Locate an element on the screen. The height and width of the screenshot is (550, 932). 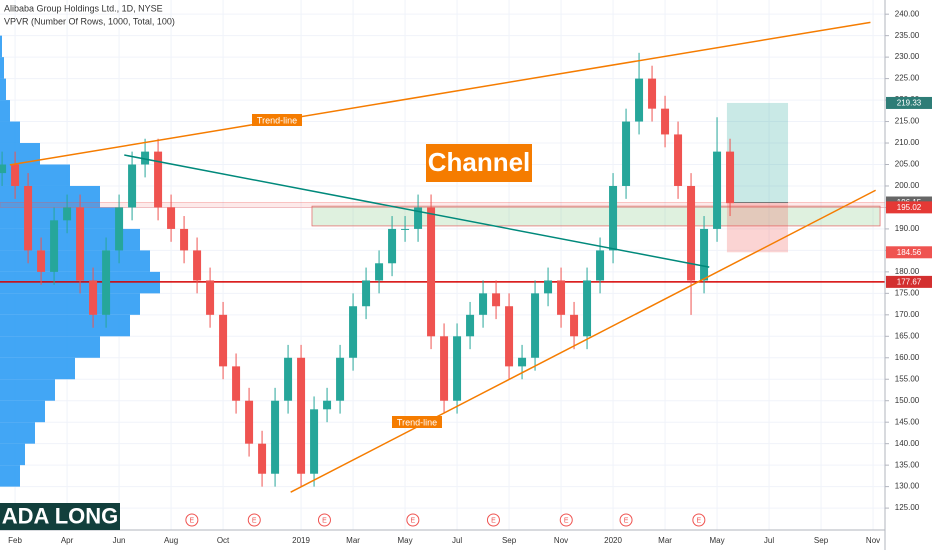
x-tick-label: Nov is located at coordinates (873, 540).